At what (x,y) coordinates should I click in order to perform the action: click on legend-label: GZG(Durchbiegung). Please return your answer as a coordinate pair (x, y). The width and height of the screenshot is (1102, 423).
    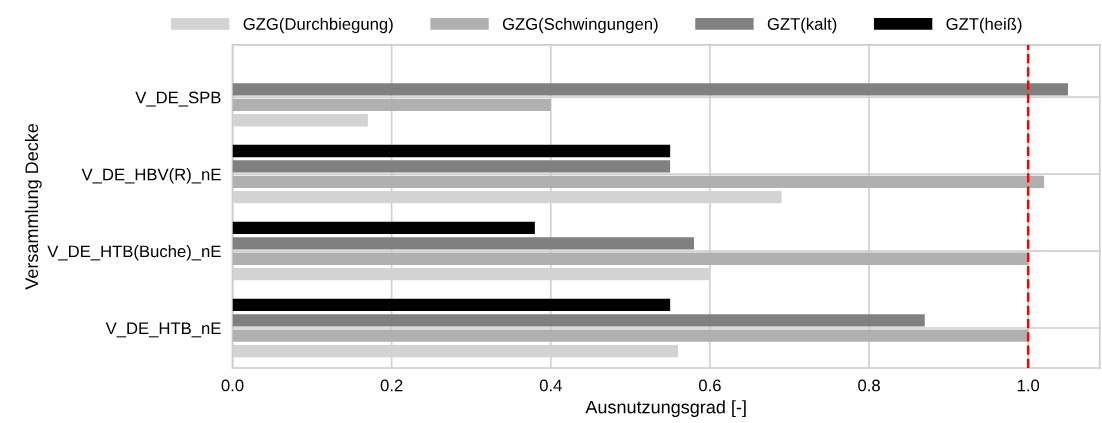
    Looking at the image, I should click on (318, 25).